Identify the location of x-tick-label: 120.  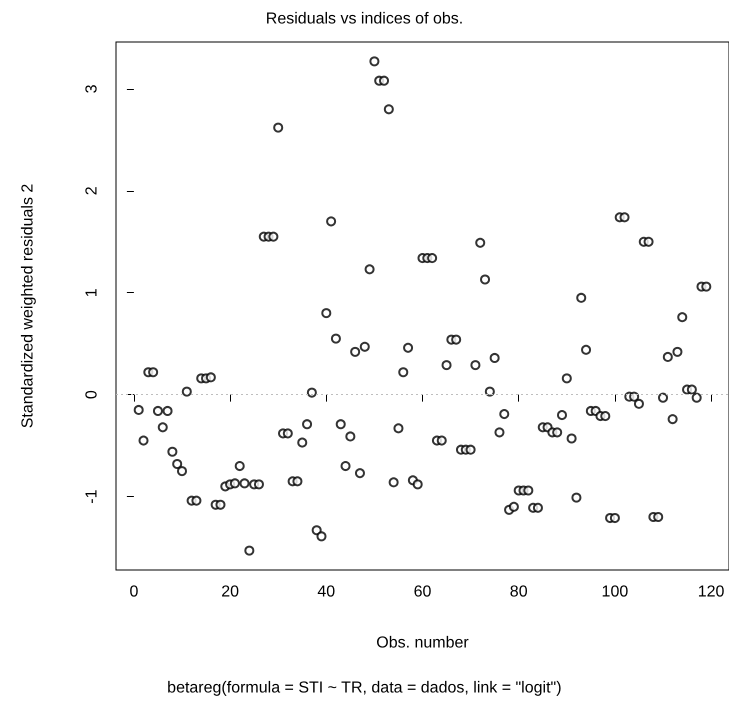
(711, 592).